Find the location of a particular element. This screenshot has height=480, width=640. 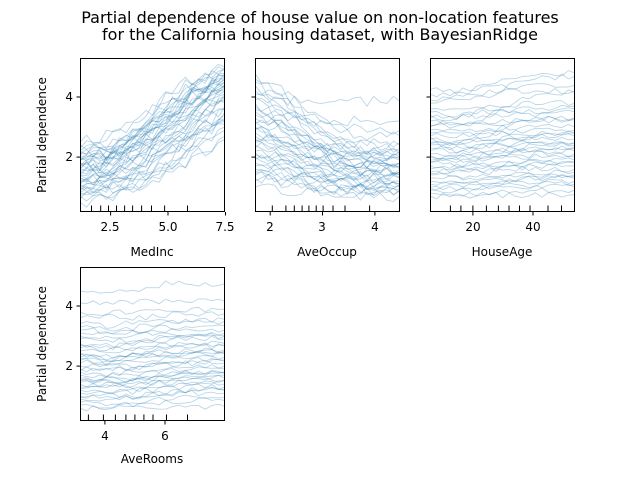

x-axis-label-aveoccup: AveOccup is located at coordinates (327, 252).